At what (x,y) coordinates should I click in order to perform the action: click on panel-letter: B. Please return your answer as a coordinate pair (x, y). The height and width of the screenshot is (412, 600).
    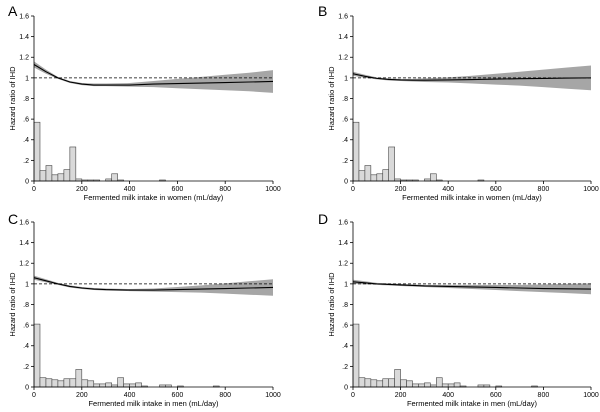
    Looking at the image, I should click on (322, 11).